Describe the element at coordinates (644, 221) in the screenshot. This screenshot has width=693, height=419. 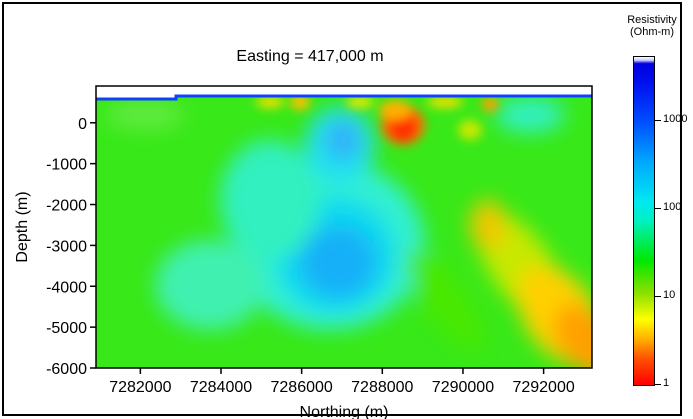
I see `colorbar` at that location.